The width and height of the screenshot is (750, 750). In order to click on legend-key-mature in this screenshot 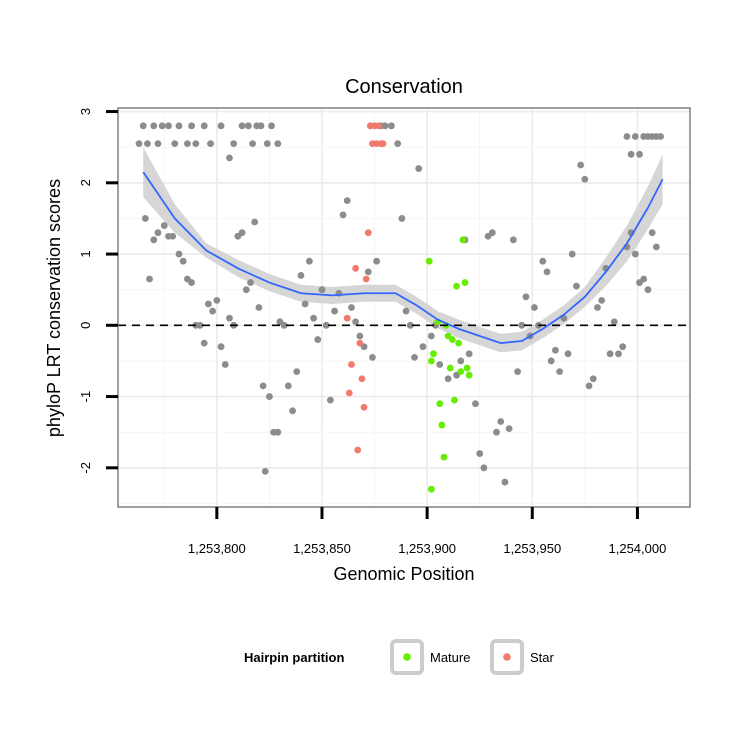, I will do `click(407, 657)`.